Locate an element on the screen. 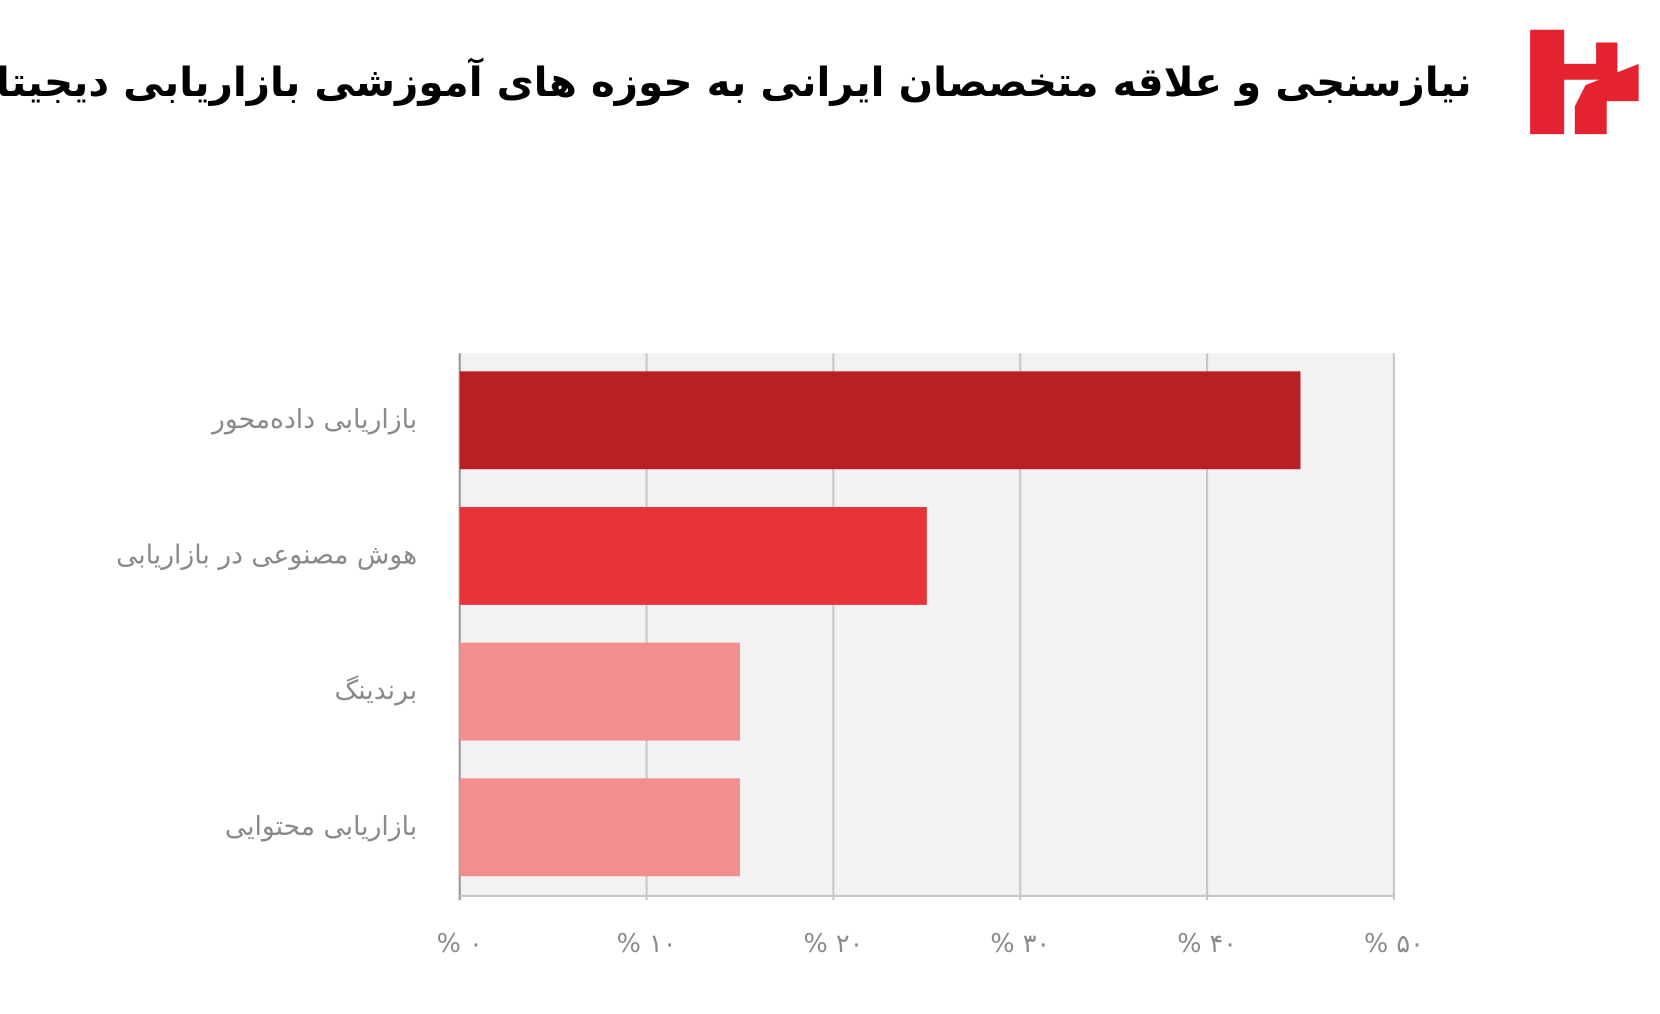 This screenshot has height=1014, width=1660. x-tick-label: % ۳۰ is located at coordinates (1020, 944).